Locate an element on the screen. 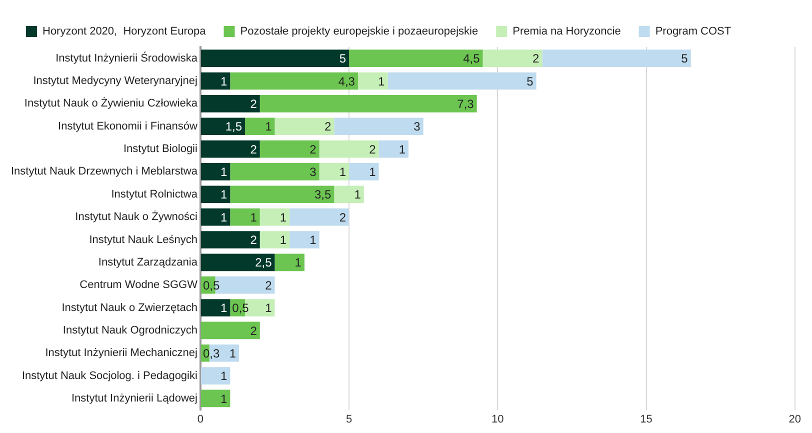  y-tick-label: Instytut Biologii is located at coordinates (160, 149).